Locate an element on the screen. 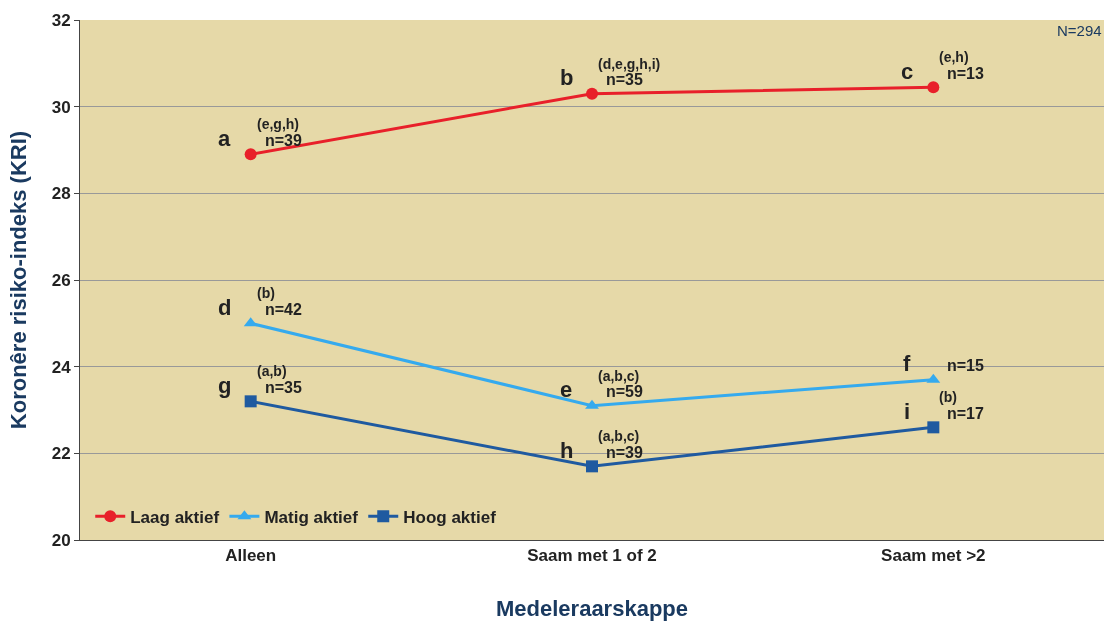 This screenshot has height=630, width=1114. annotation: n=15 is located at coordinates (966, 365).